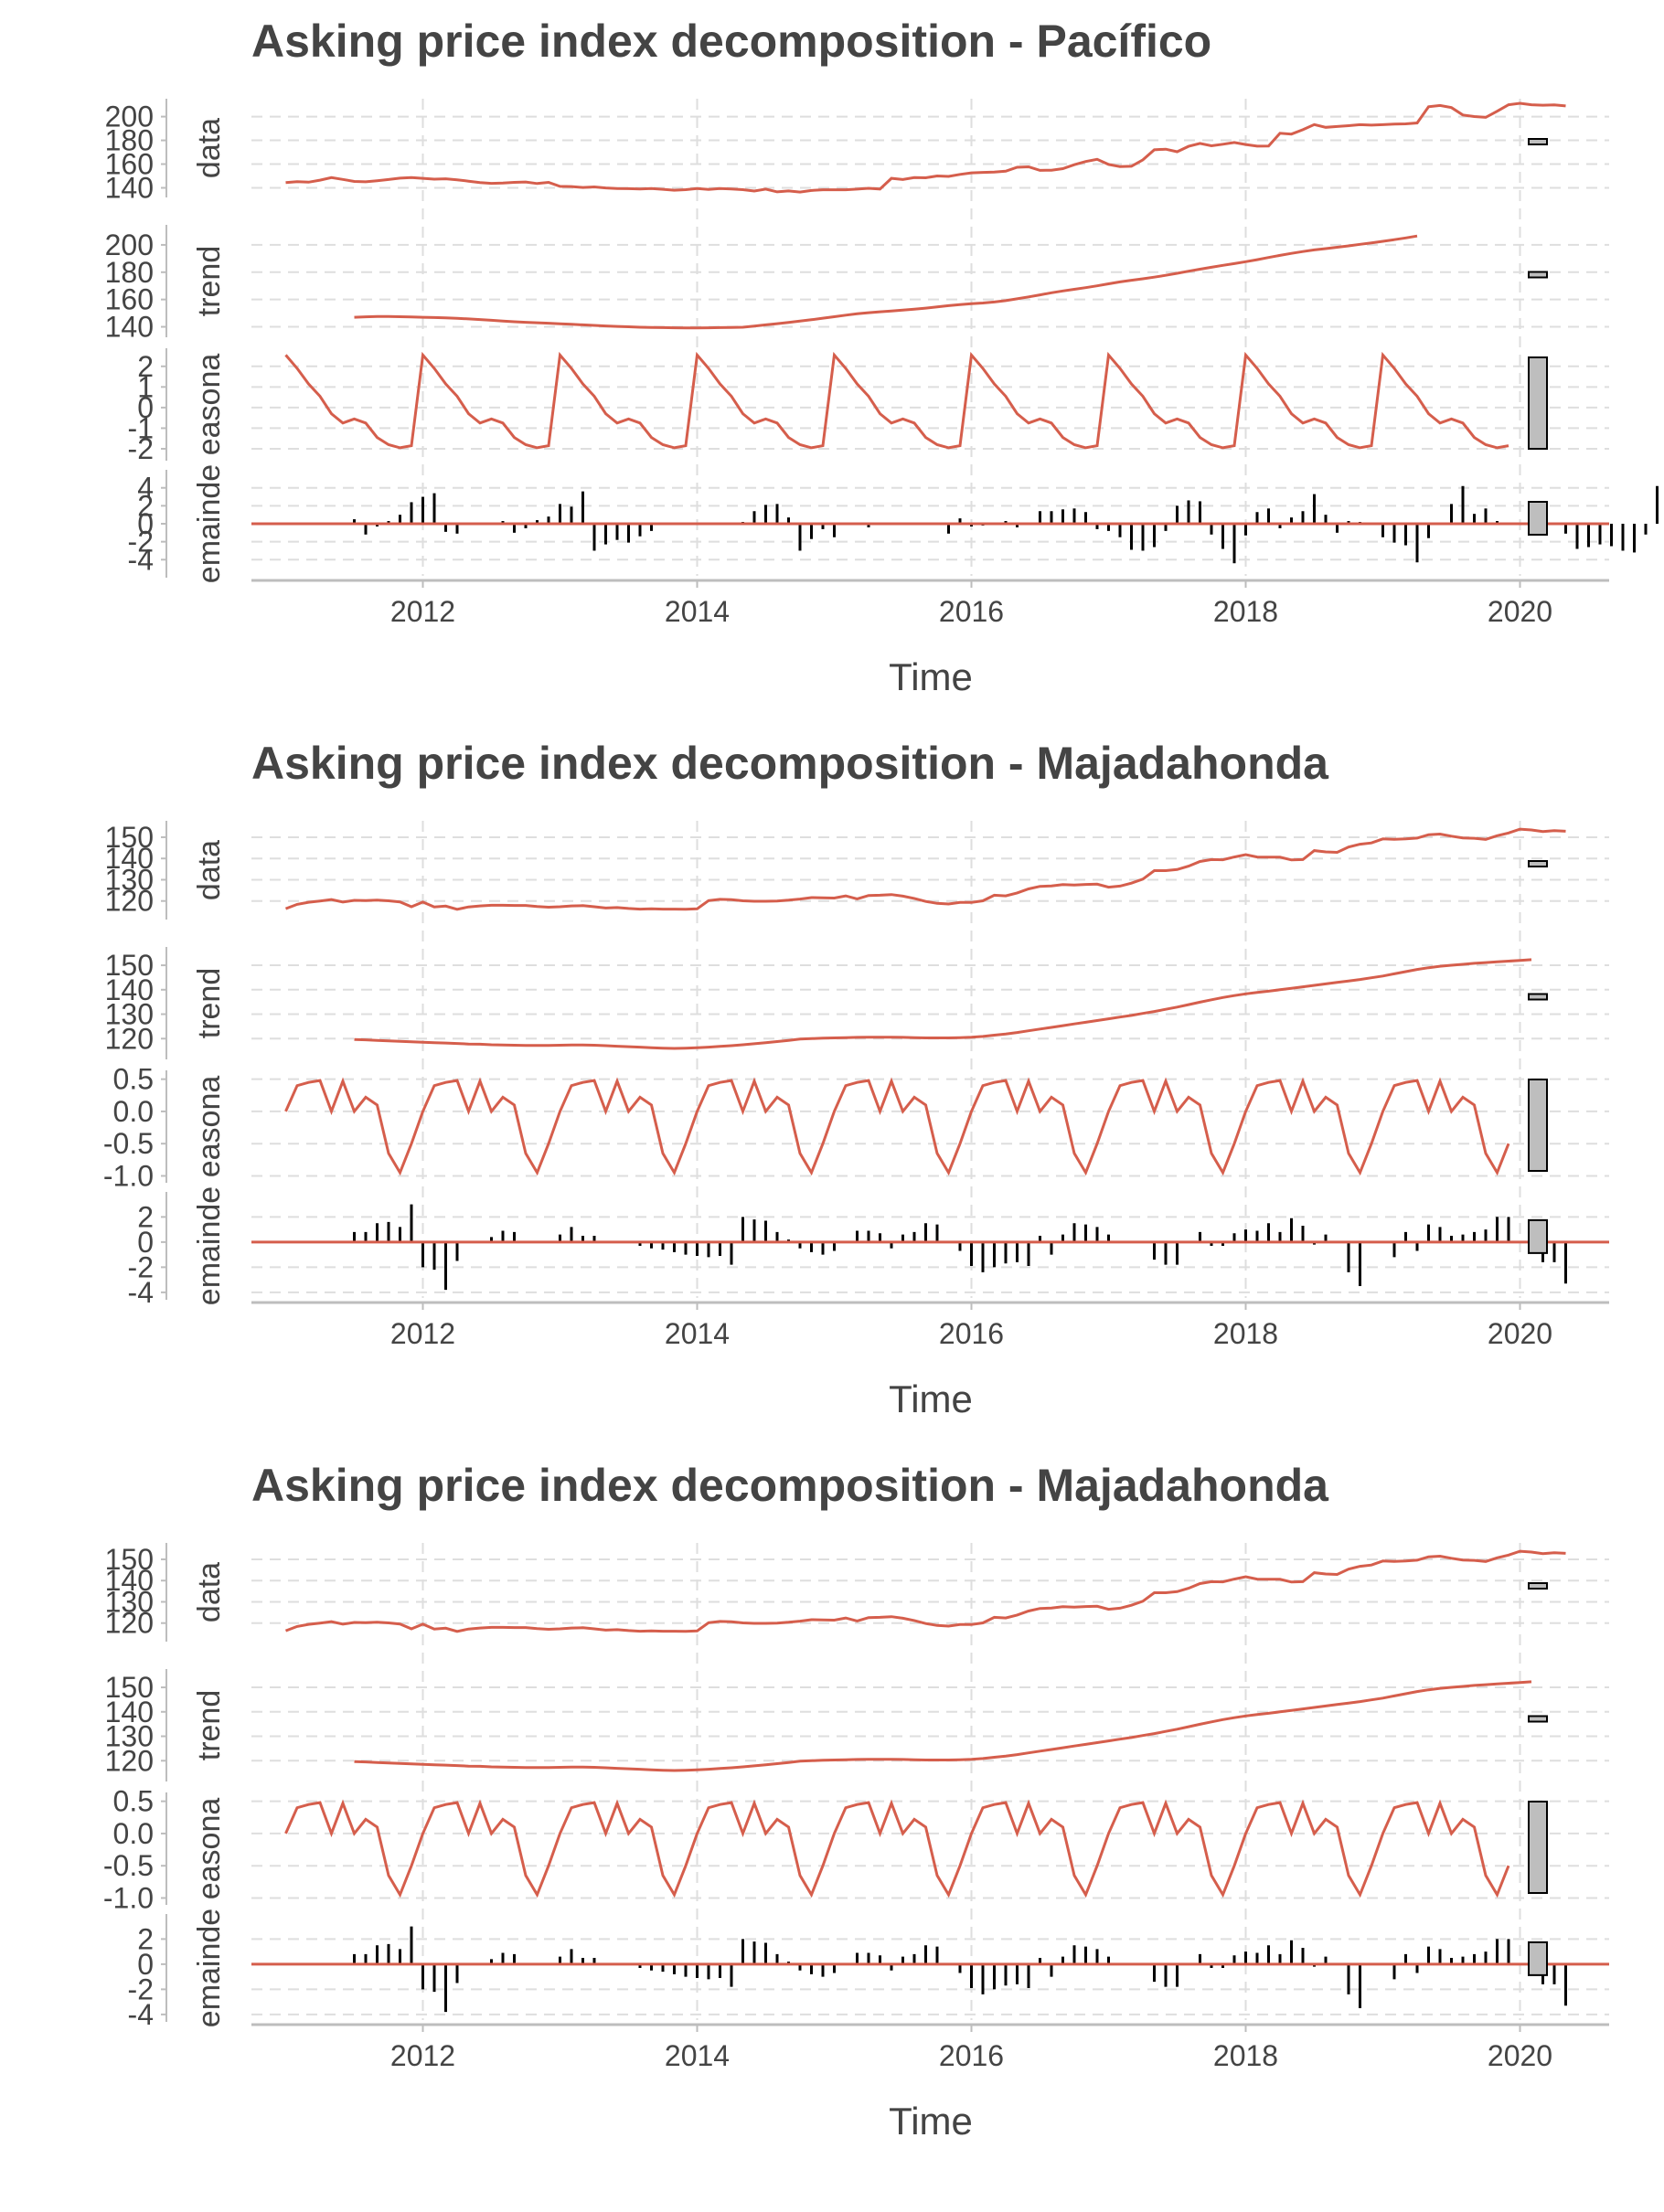 The height and width of the screenshot is (2212, 1664). What do you see at coordinates (128, 1143) in the screenshot?
I see `y-tick-label: -0.5` at bounding box center [128, 1143].